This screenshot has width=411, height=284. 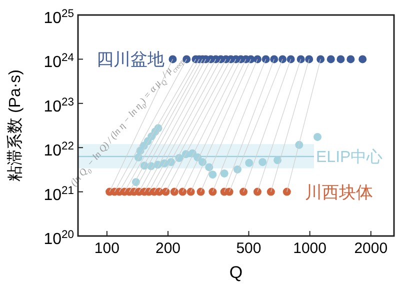 I want to click on y-tick-label: 10$^{20}$, so click(x=59, y=238).